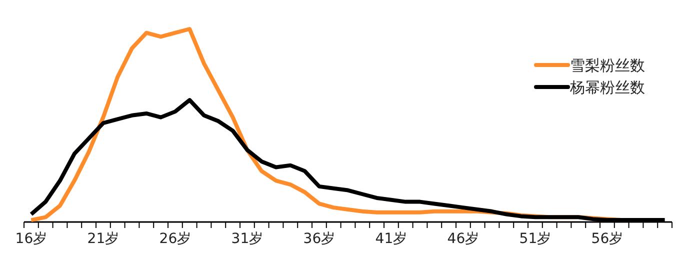  What do you see at coordinates (175, 239) in the screenshot?
I see `x-tick-label: 26岁` at bounding box center [175, 239].